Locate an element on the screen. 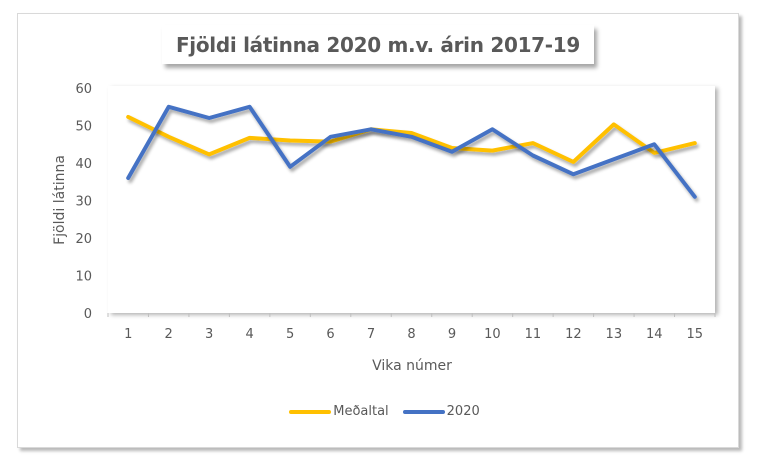  x-axis-tick-labels: 1 2 3 4 5 6 7 8 9 10 11 12 13 14 15 is located at coordinates (413, 334).